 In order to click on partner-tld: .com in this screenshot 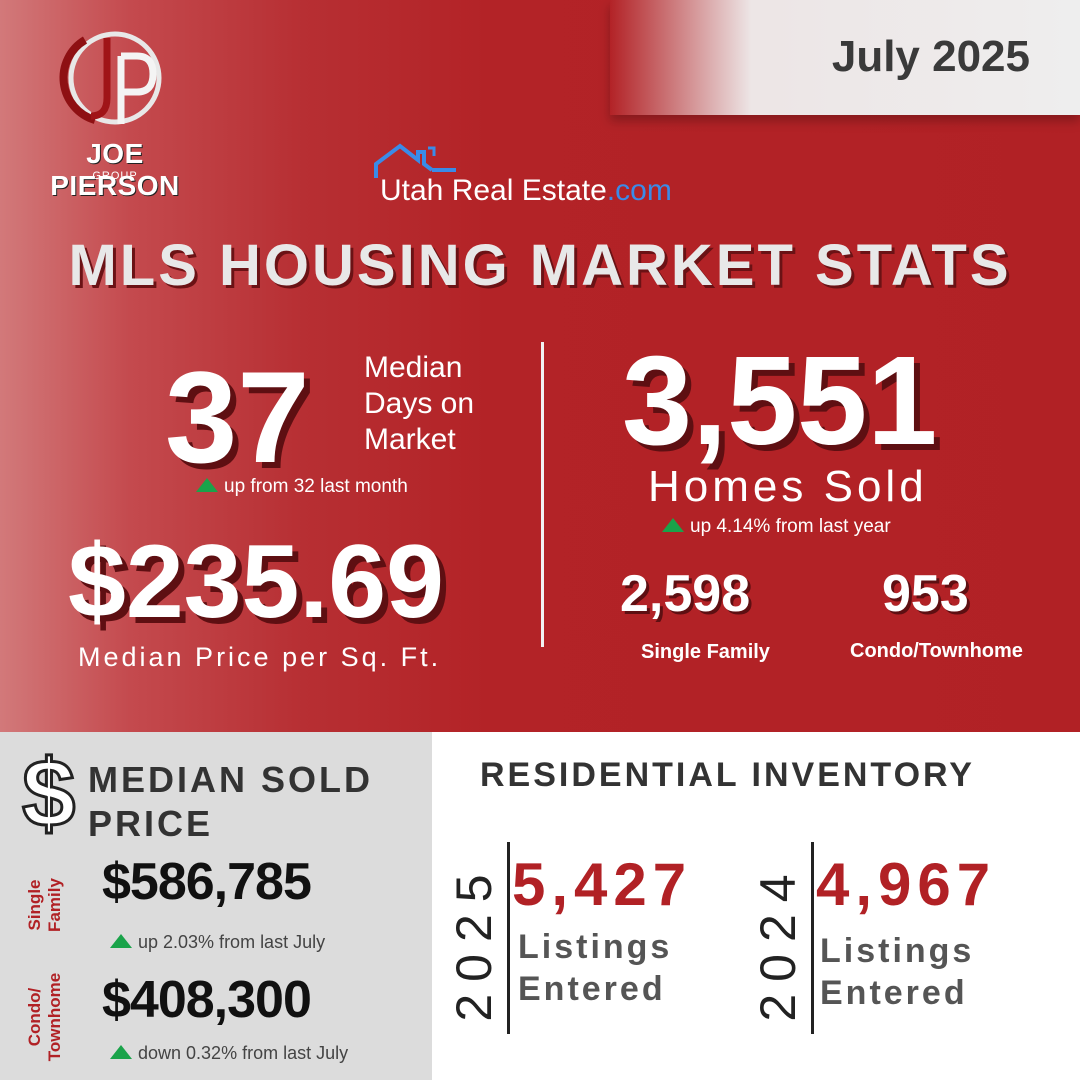, I will do `click(639, 190)`.